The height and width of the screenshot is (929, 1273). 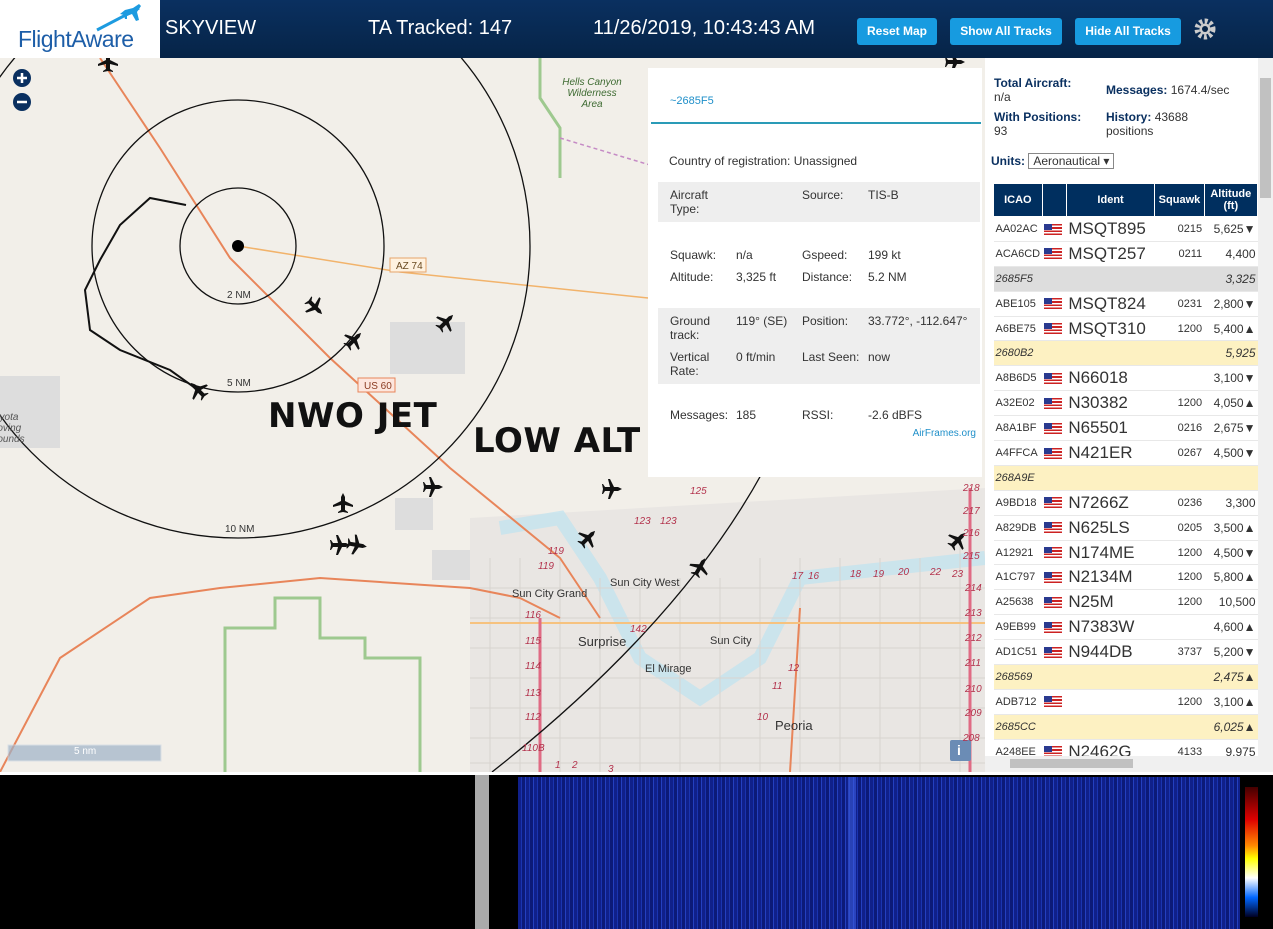 What do you see at coordinates (693, 255) in the screenshot?
I see `field-label: Squawk:` at bounding box center [693, 255].